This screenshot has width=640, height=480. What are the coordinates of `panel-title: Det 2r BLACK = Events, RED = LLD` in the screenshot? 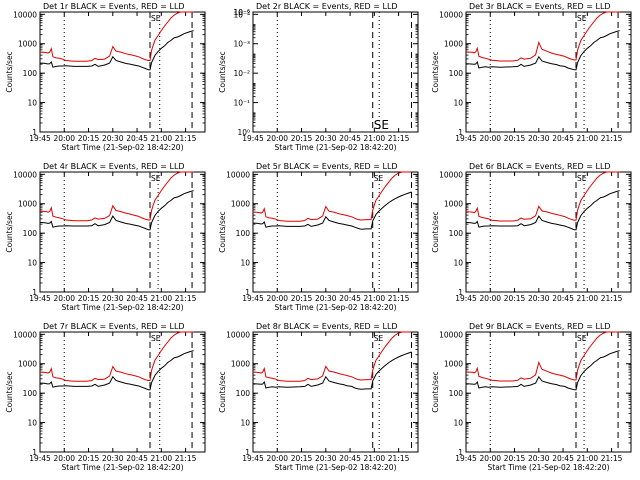 It's located at (327, 6).